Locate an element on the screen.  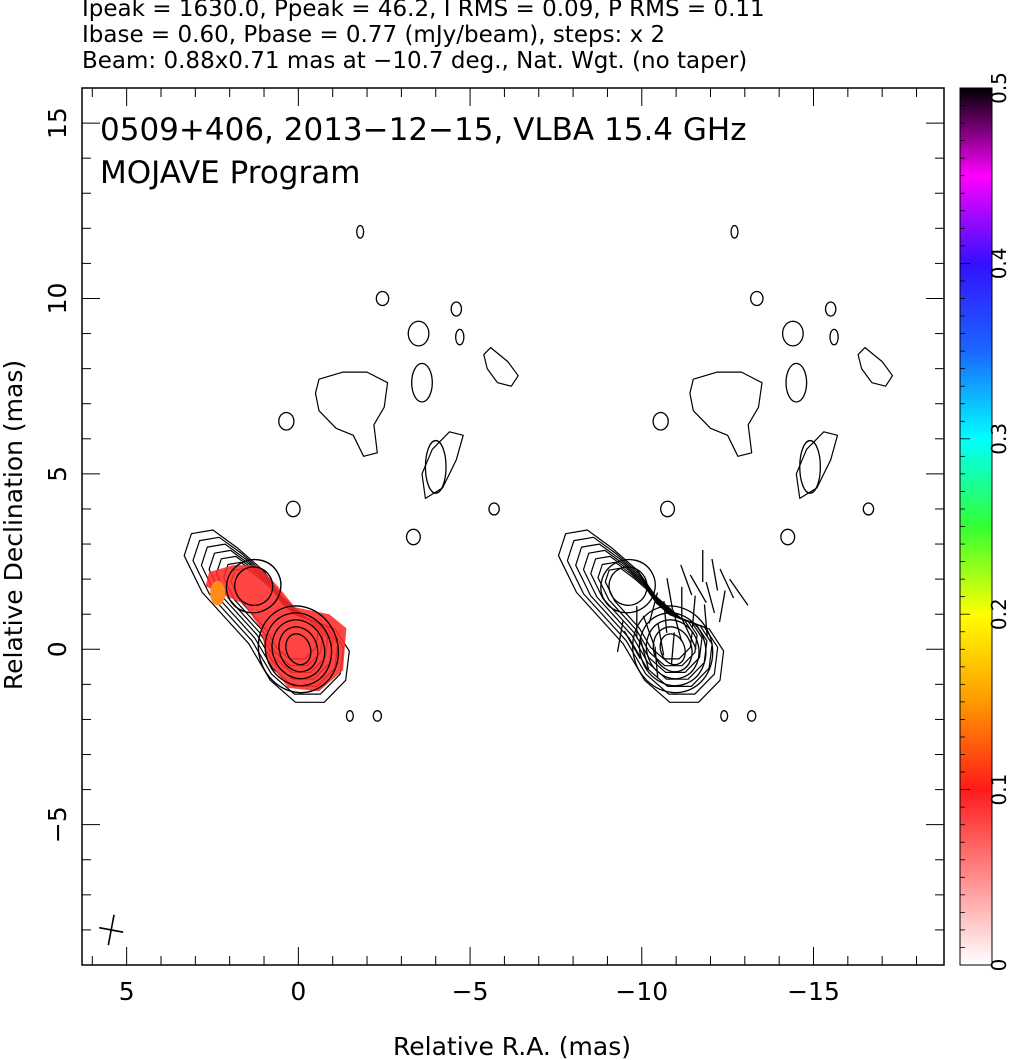
y-tick-label: 0 is located at coordinates (57, 649).